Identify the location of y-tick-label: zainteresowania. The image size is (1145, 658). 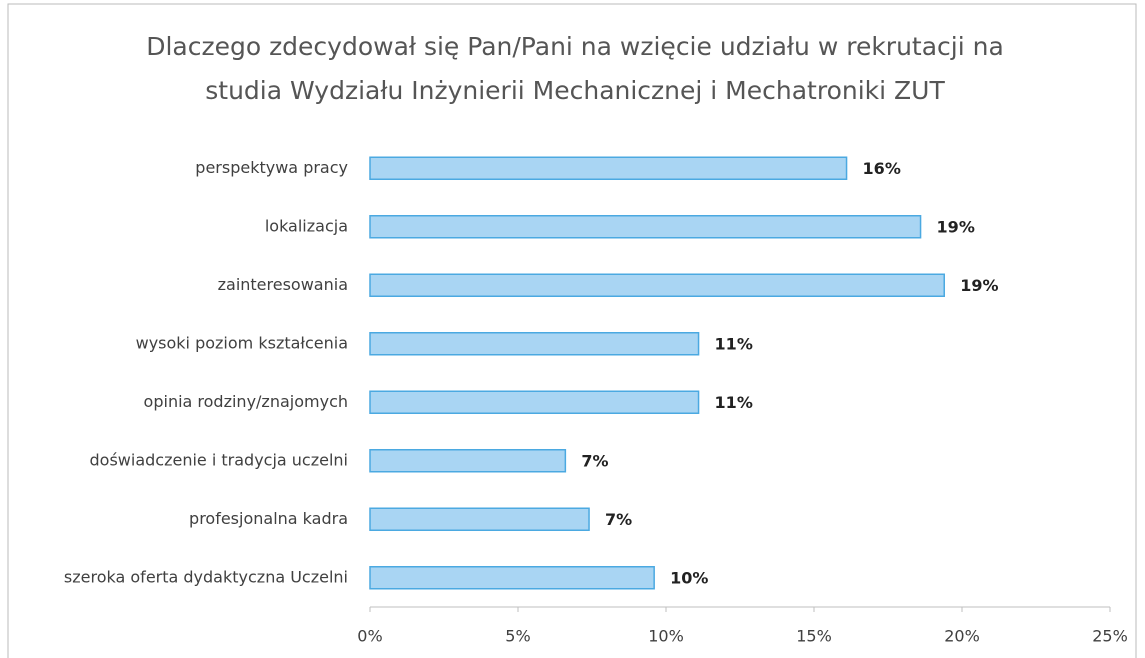
(283, 284).